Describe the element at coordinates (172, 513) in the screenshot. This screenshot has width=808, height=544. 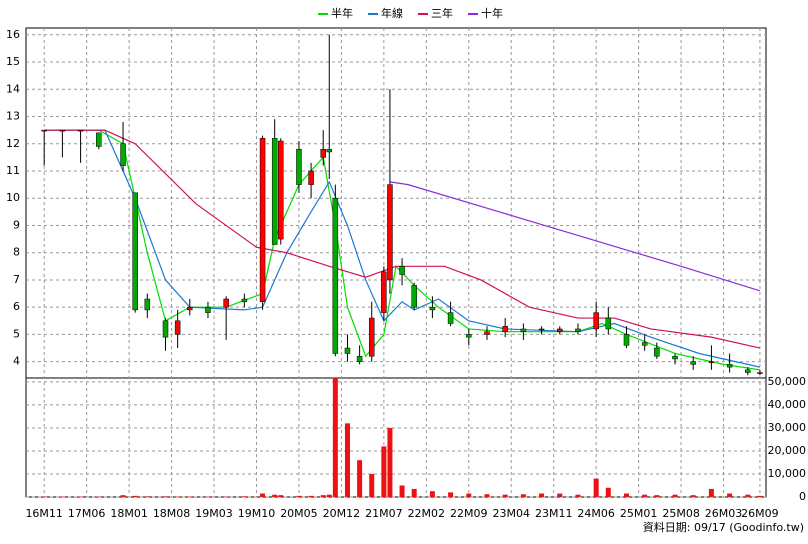
I see `x-tick-label: 18M08` at that location.